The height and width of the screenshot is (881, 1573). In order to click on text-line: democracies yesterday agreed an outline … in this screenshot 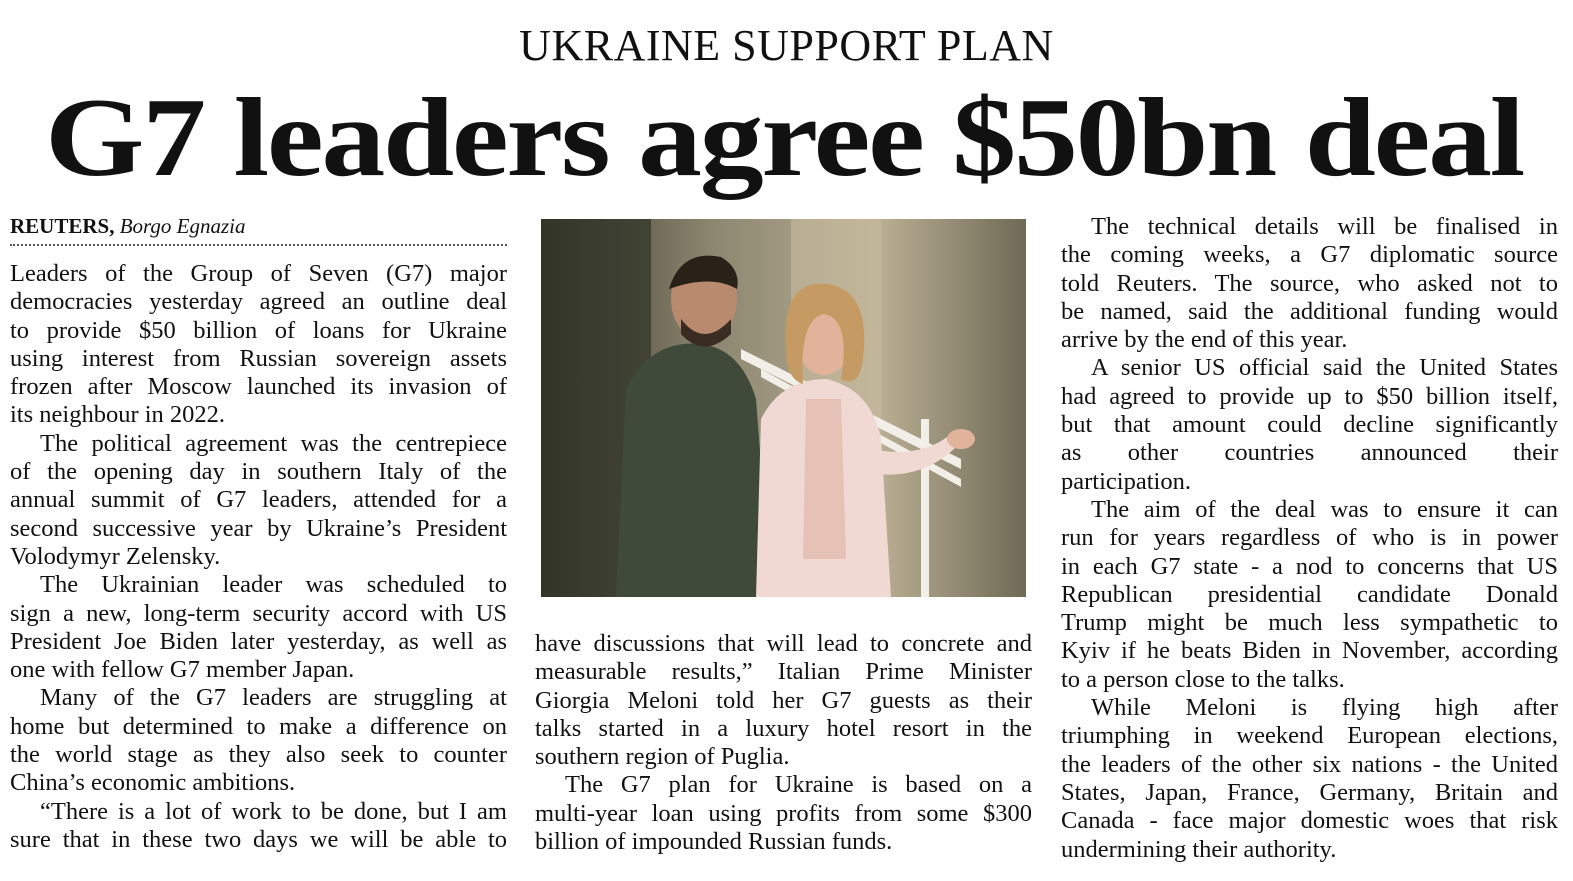, I will do `click(258, 302)`.